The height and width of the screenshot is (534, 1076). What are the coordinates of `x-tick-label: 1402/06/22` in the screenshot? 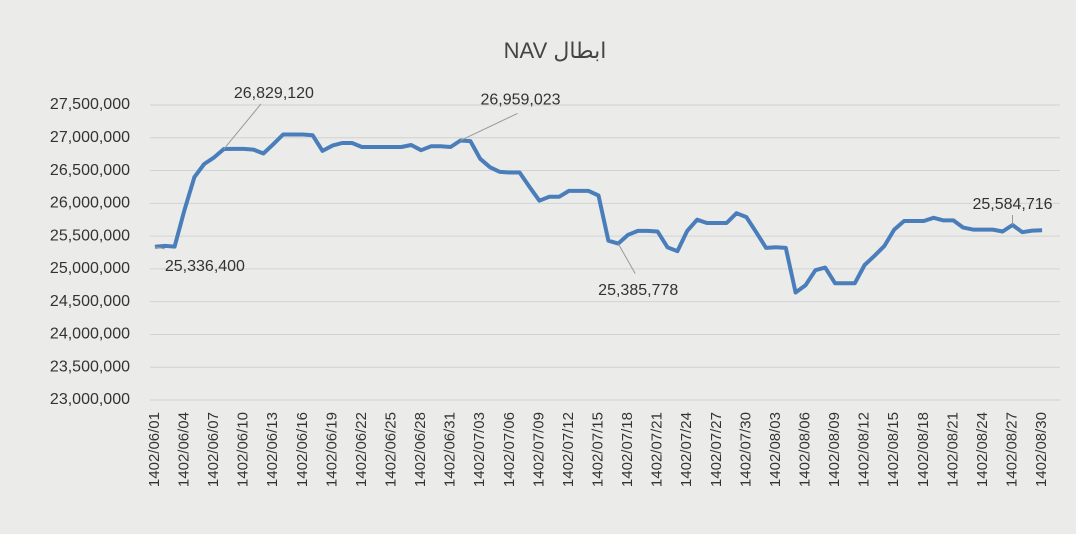 It's located at (361, 449).